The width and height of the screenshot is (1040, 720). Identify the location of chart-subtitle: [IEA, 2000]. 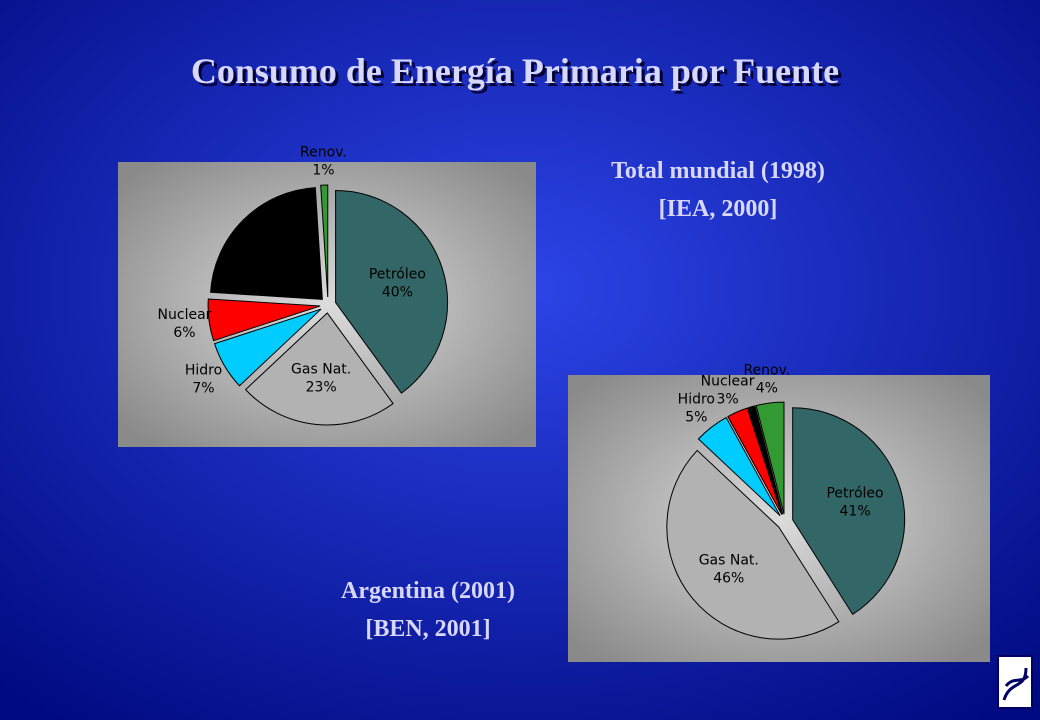
(718, 209).